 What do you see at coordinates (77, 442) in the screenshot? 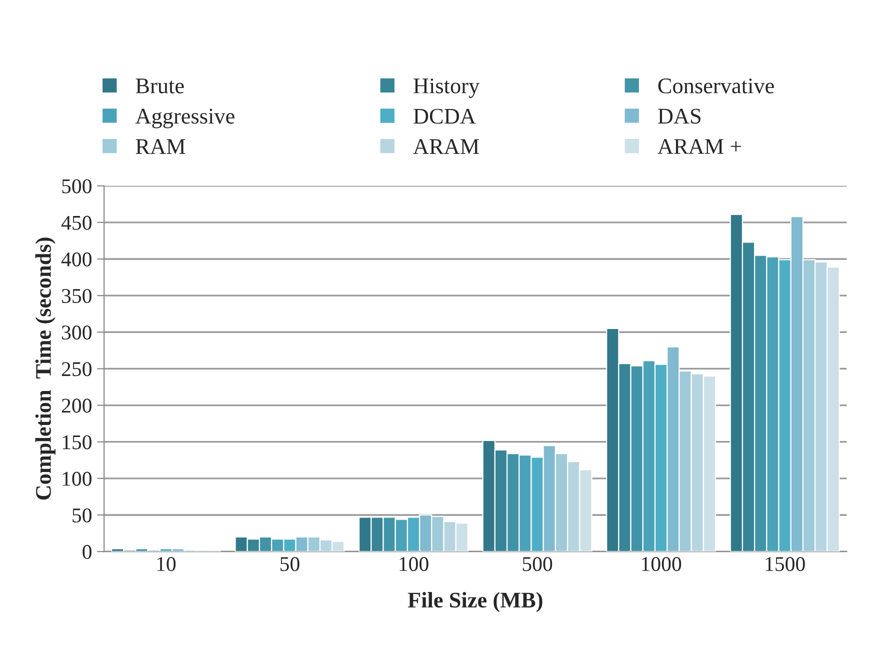
I see `y-tick-label: 150` at bounding box center [77, 442].